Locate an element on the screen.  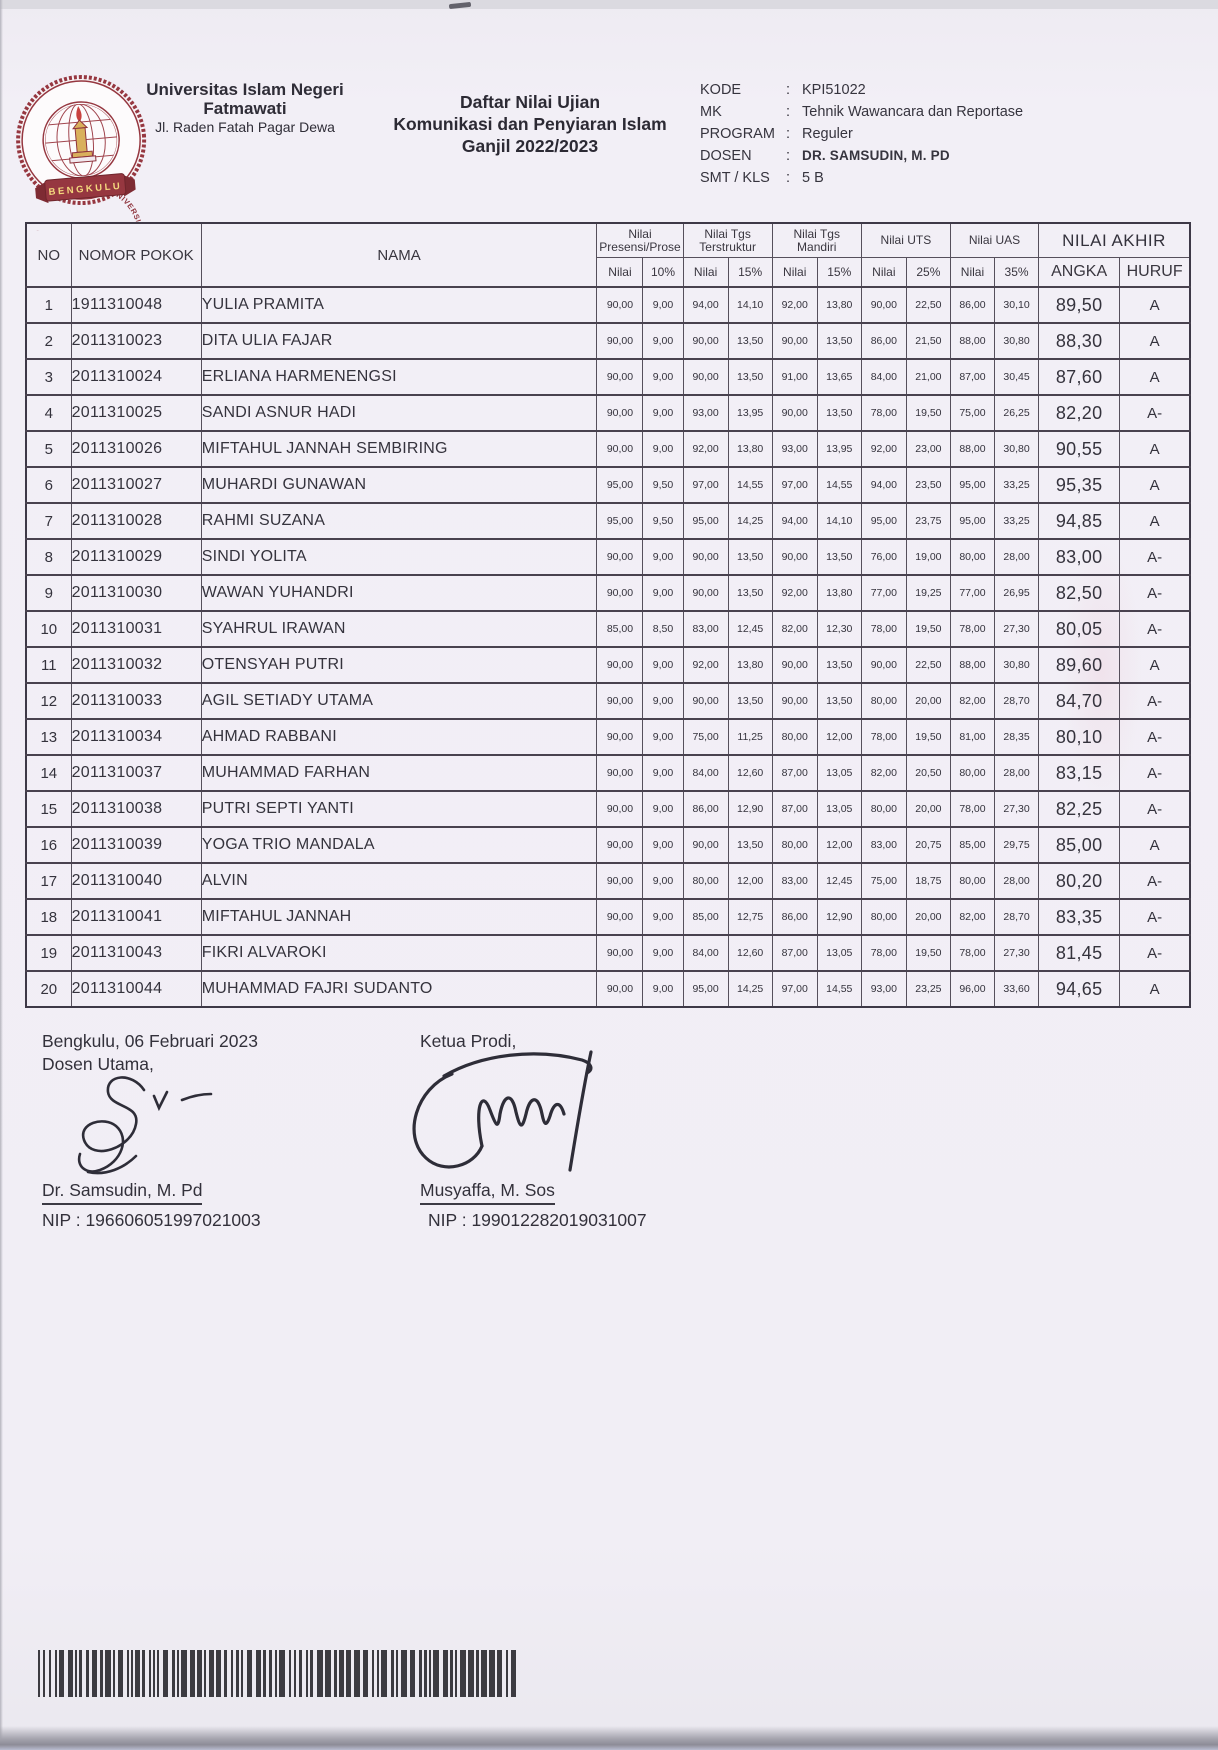
meta-value: DR. SAMSUDIN, M. PD is located at coordinates (876, 155).